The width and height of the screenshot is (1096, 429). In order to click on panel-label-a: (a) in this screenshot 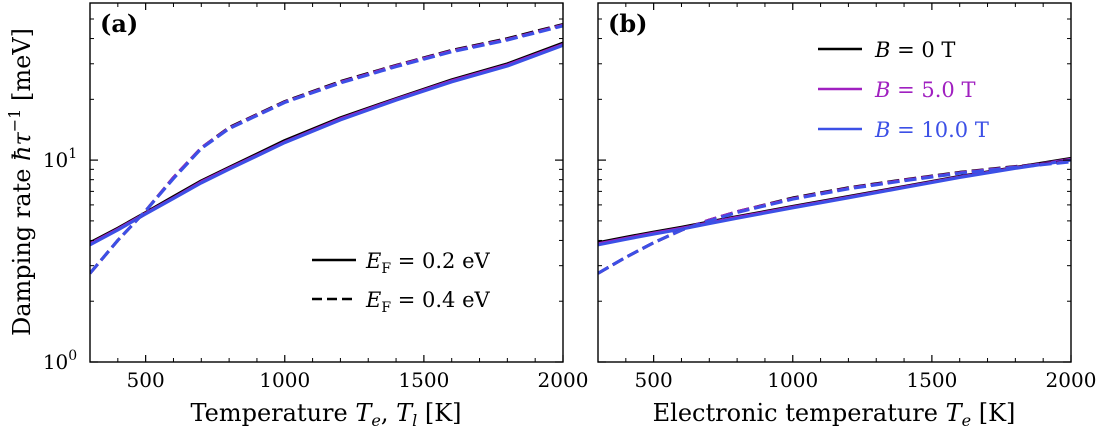, I will do `click(119, 23)`.